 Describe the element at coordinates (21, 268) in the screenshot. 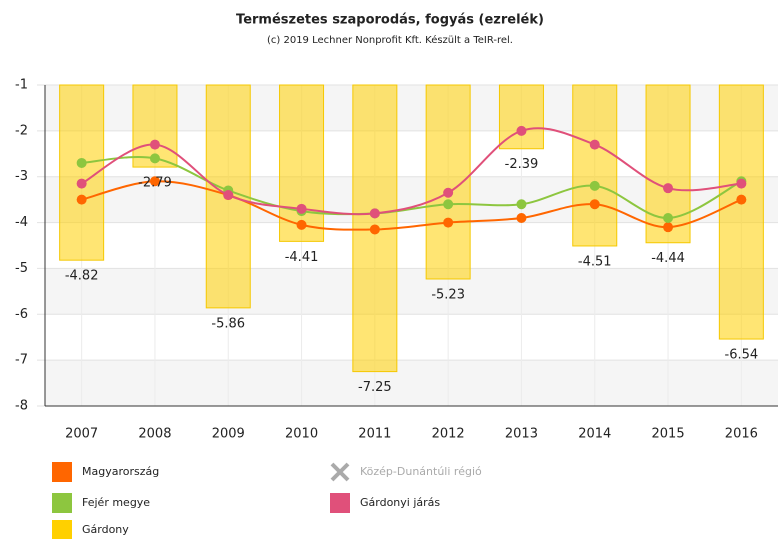

I see `y-tick-label: -5` at that location.